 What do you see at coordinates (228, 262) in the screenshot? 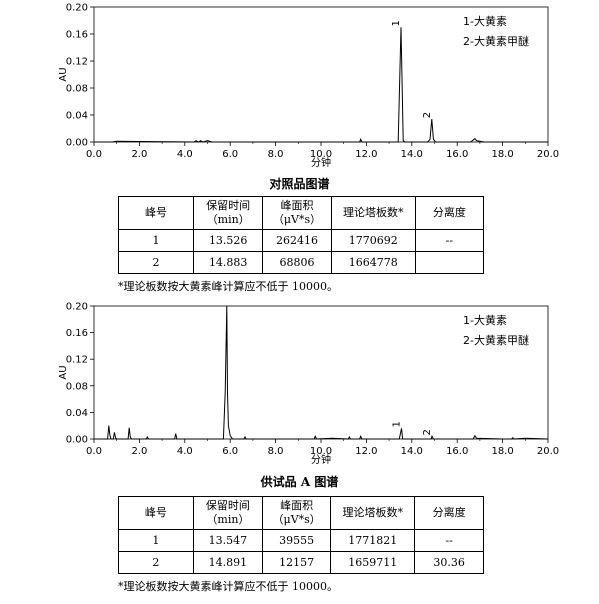
I see `rt-cell: 14.883` at bounding box center [228, 262].